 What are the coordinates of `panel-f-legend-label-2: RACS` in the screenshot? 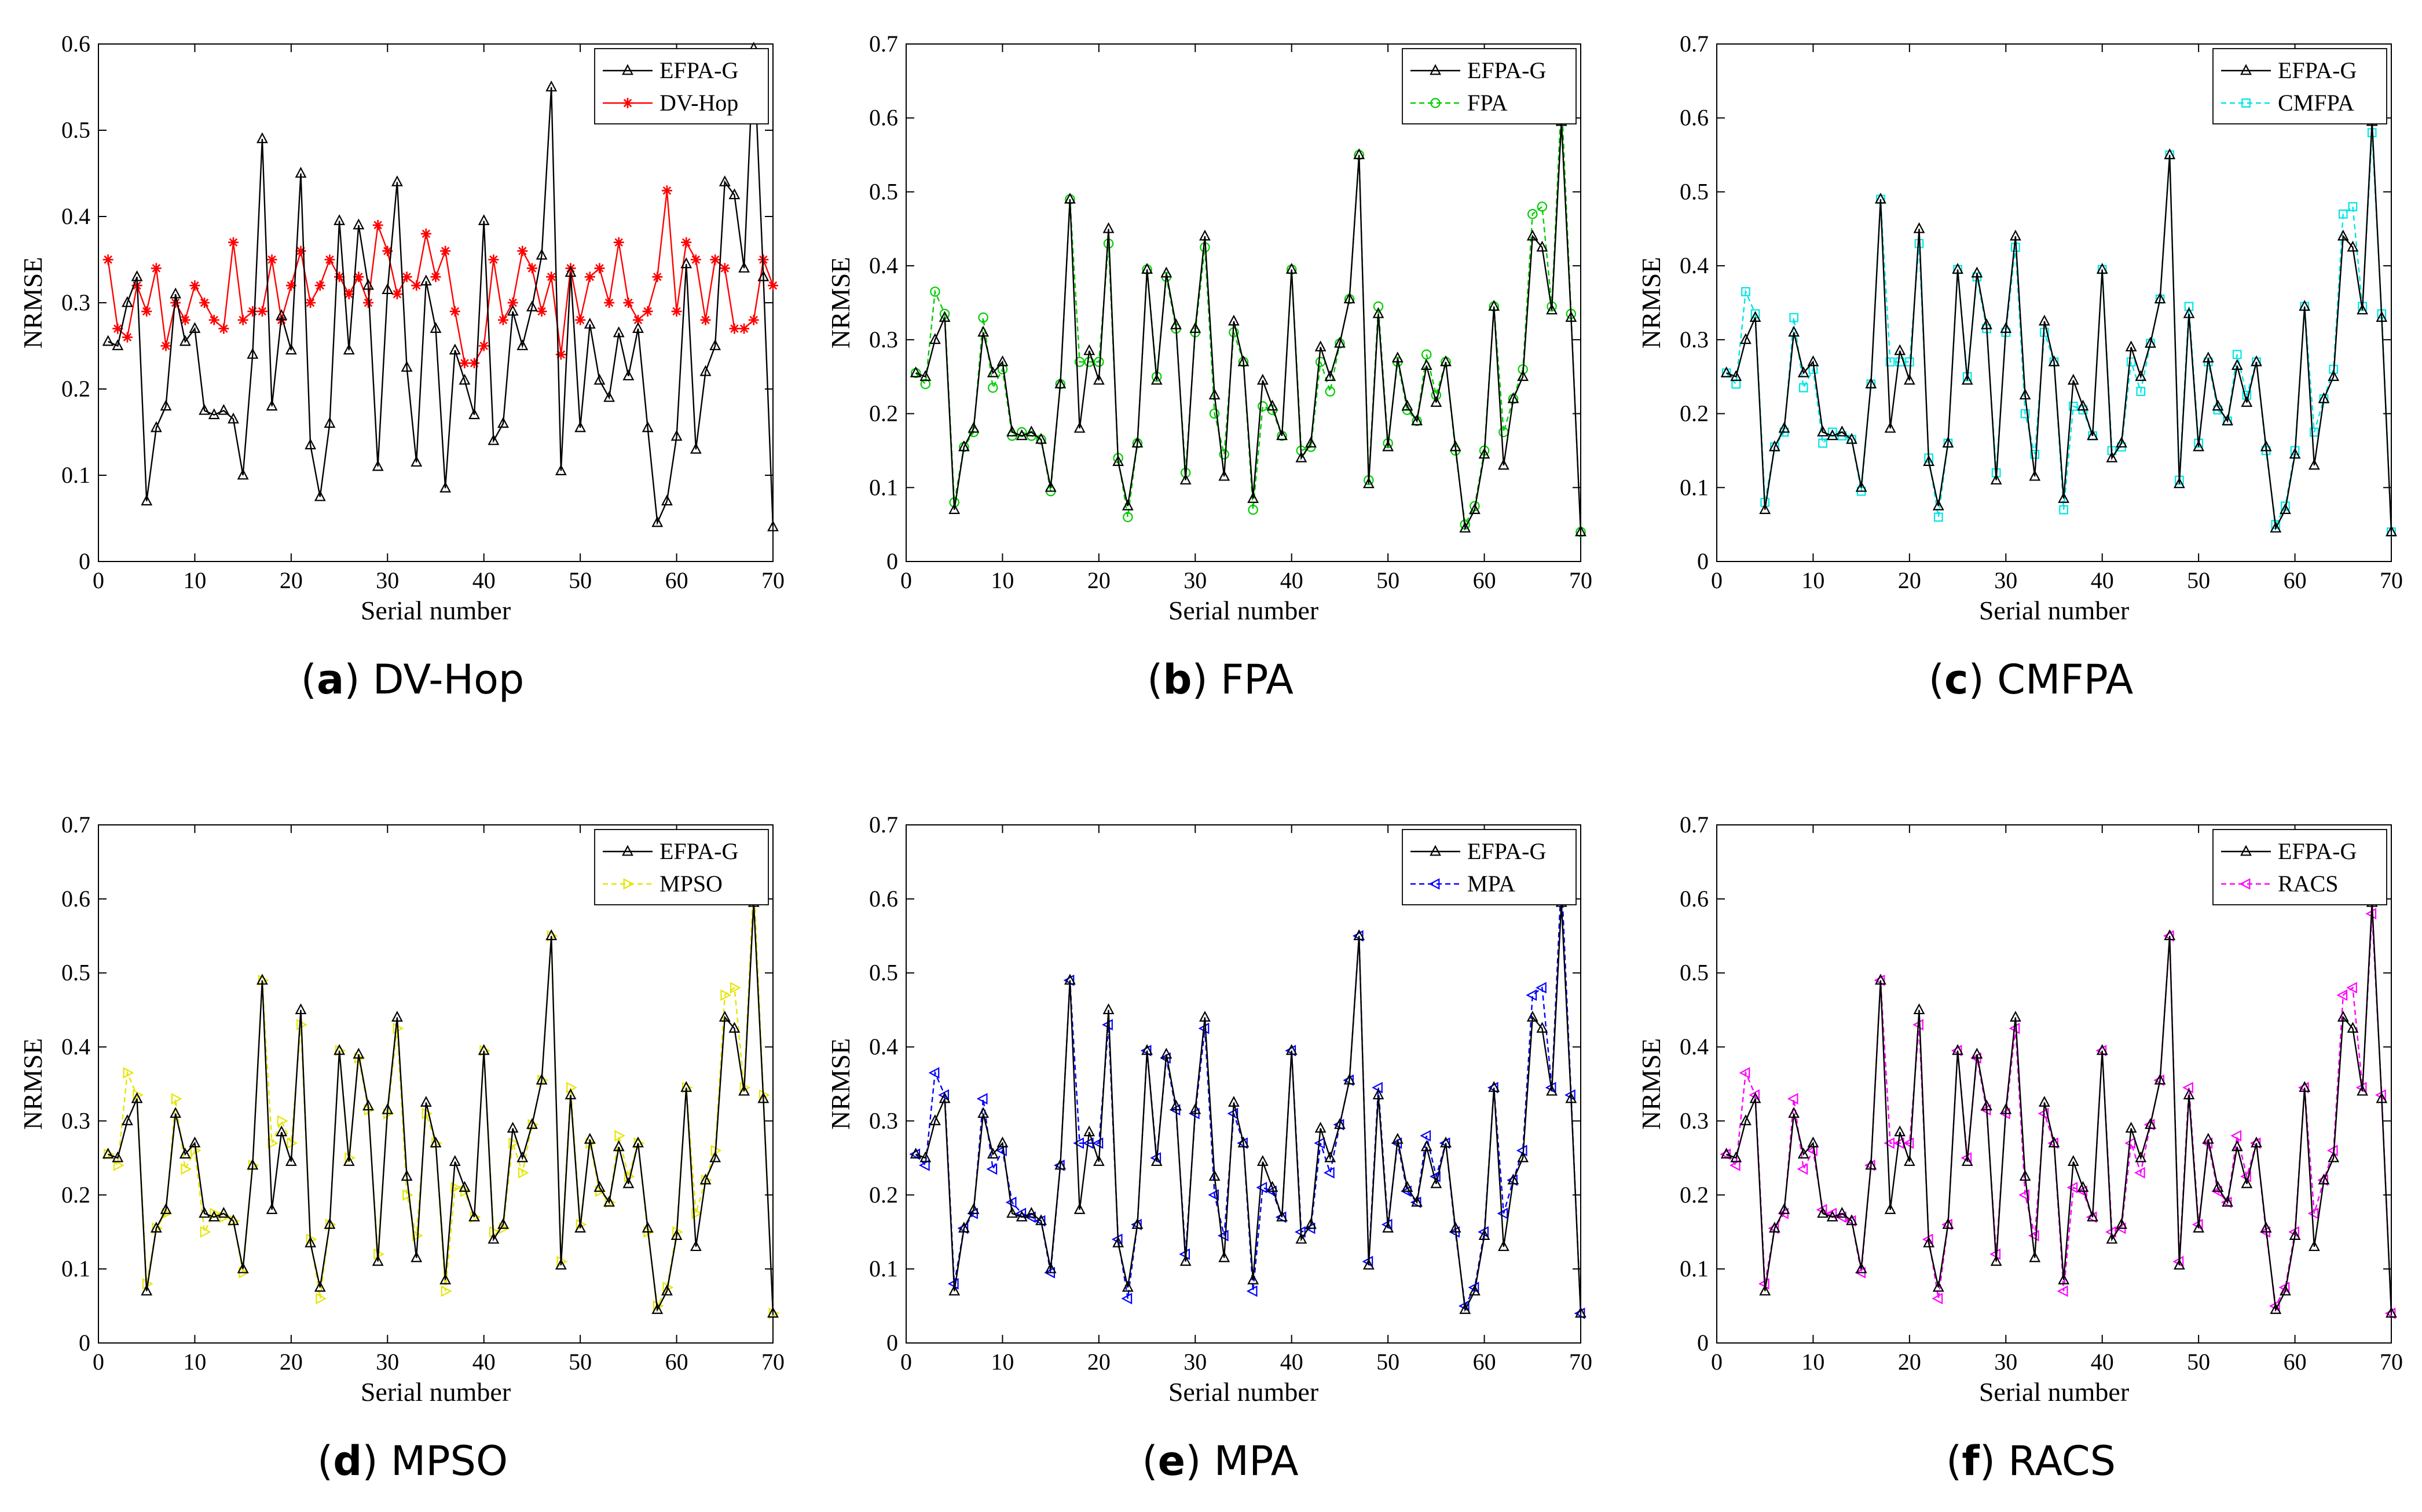 It's located at (2308, 884).